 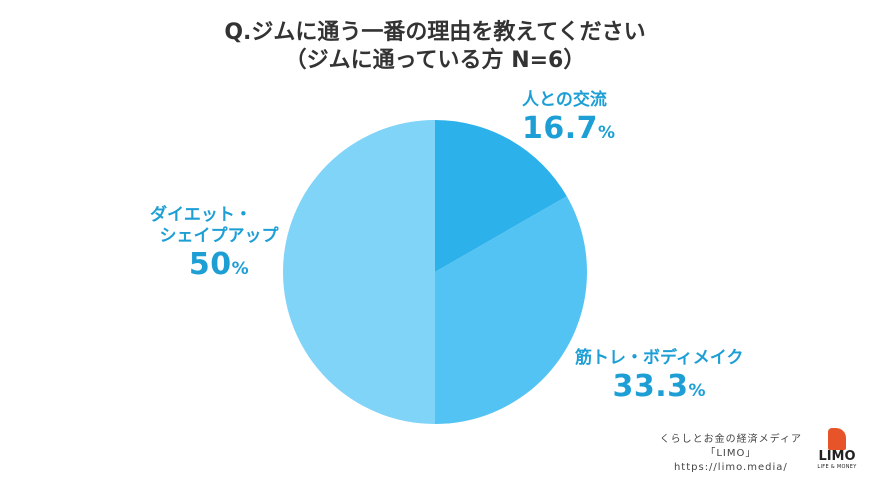 I want to click on slice-label-training: 筋トレ・ボディメイク 33.3%, so click(x=659, y=378).